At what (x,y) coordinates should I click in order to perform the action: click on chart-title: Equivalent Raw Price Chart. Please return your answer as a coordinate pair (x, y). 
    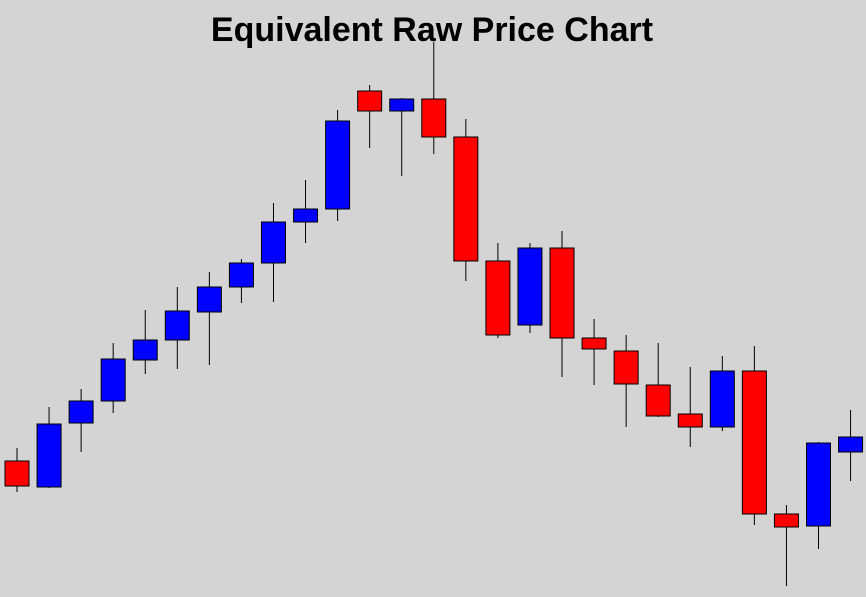
    Looking at the image, I should click on (432, 30).